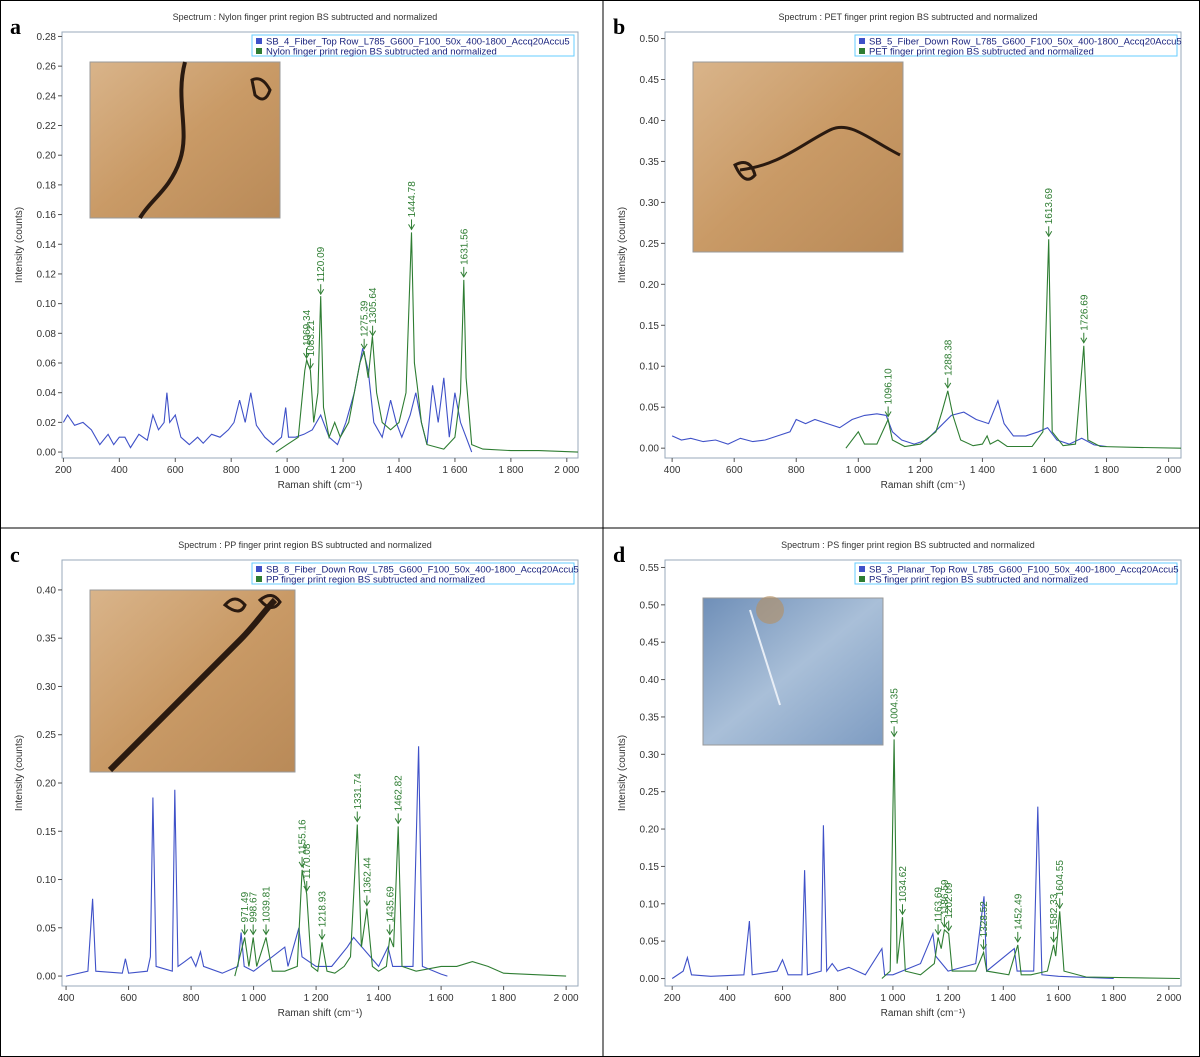  Describe the element at coordinates (47, 639) in the screenshot. I see `y-tick-label: 0.35` at that location.